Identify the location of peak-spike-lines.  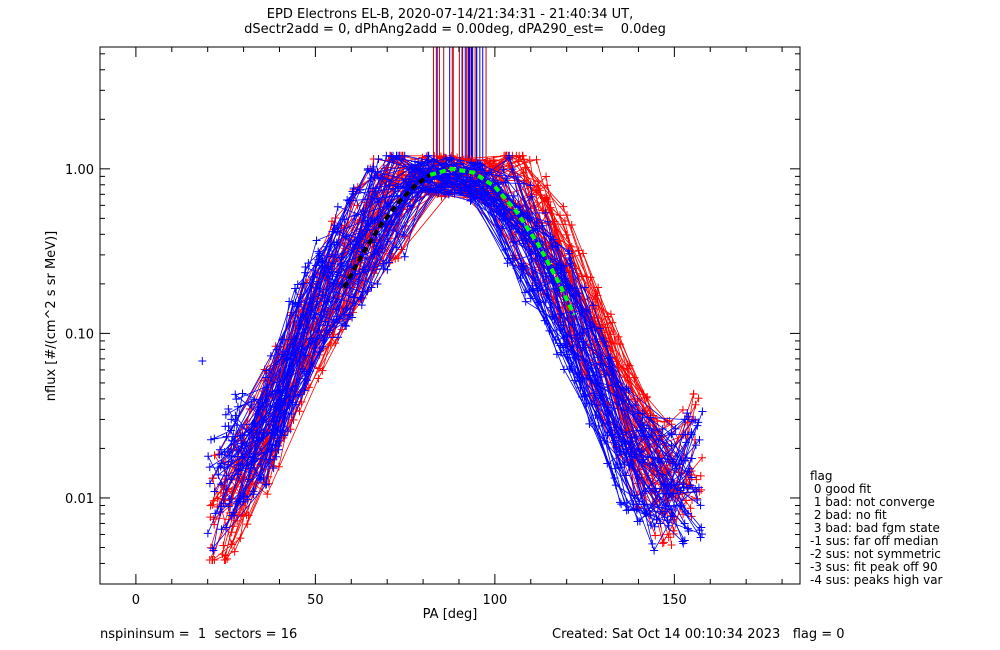
(457, 106).